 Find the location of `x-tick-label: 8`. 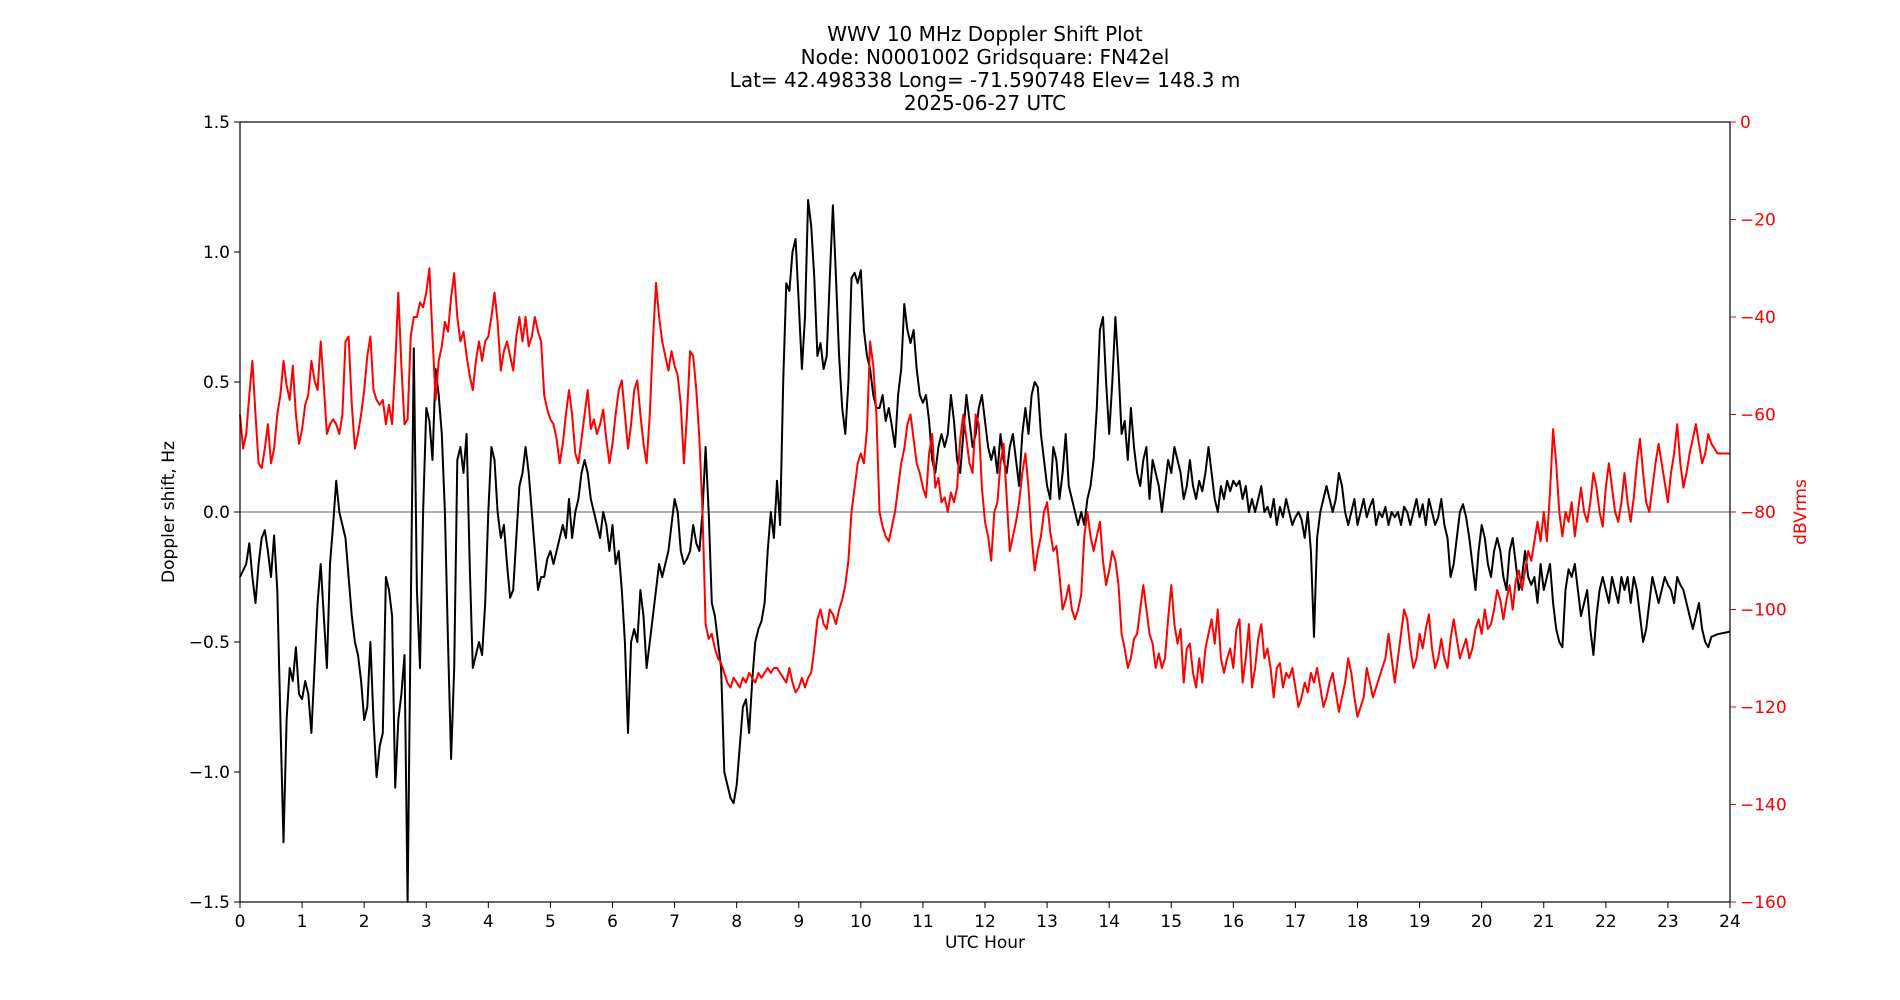

x-tick-label: 8 is located at coordinates (736, 922).